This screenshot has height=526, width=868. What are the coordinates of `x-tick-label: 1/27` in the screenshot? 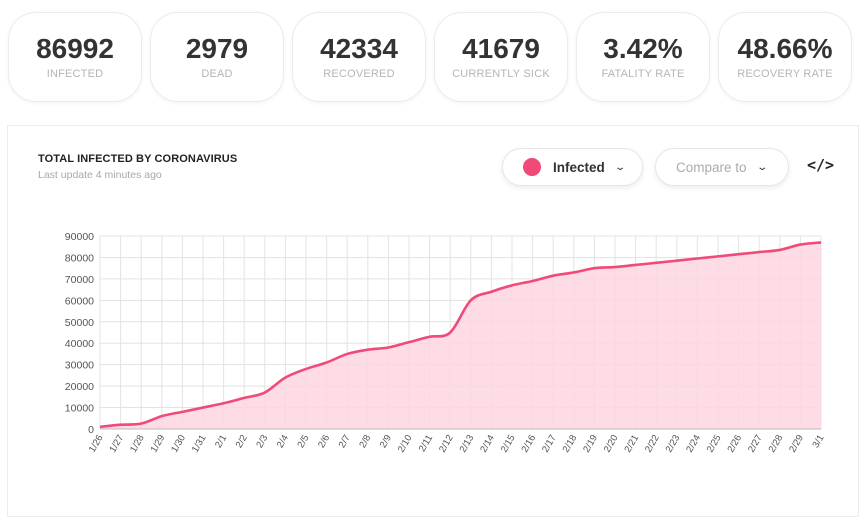 It's located at (116, 444).